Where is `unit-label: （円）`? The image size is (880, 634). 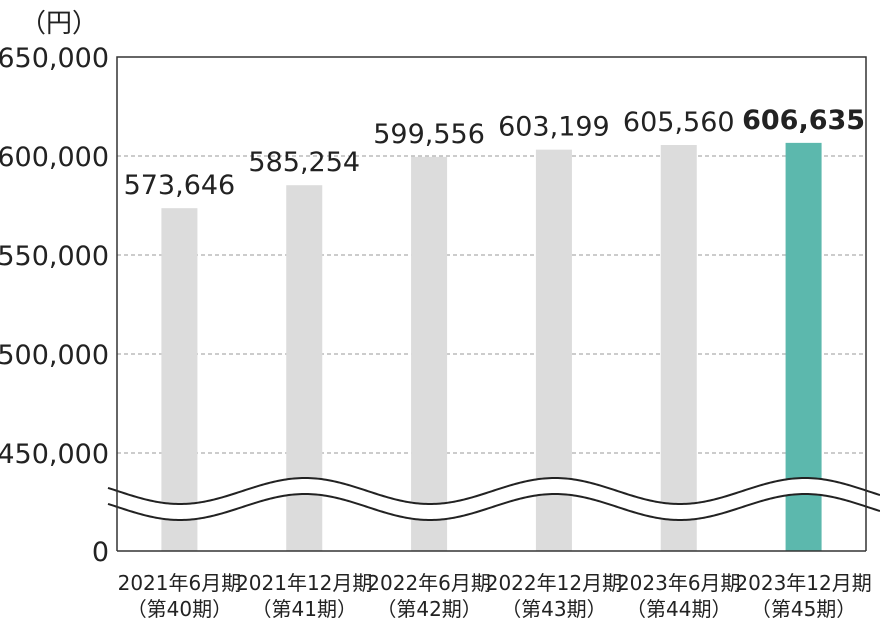
unit-label: （円） is located at coordinates (59, 24).